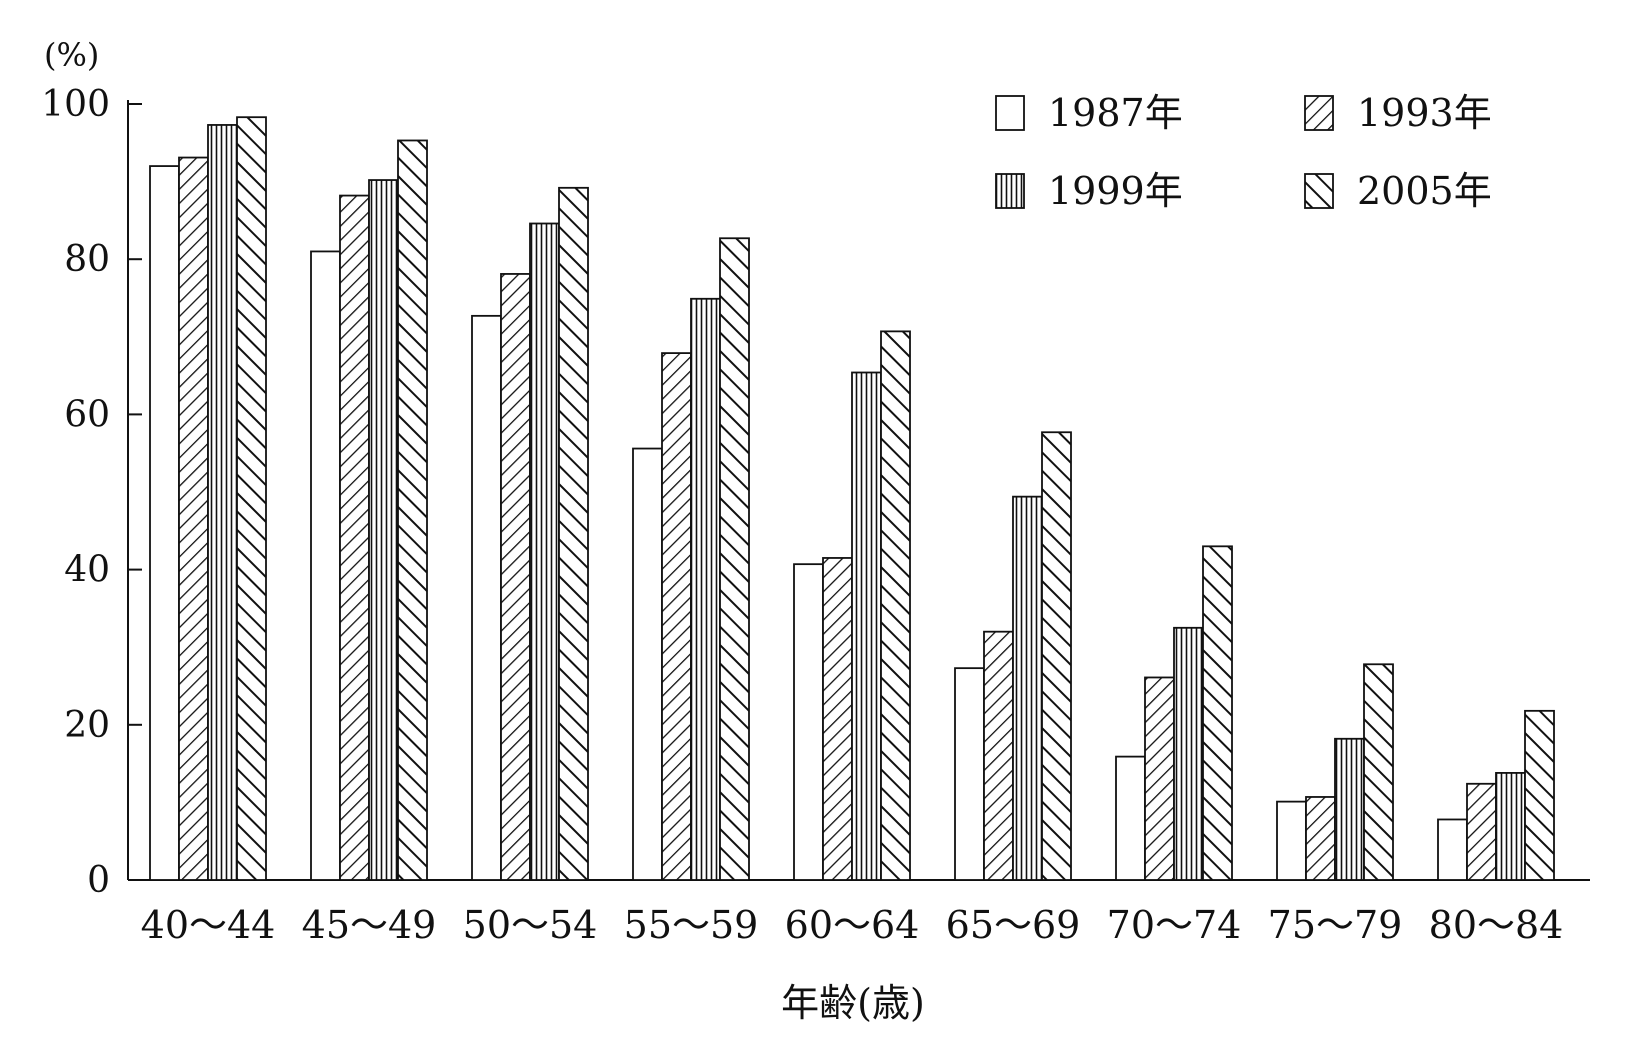  What do you see at coordinates (808, 722) in the screenshot?
I see `bar-1987年-60～64` at bounding box center [808, 722].